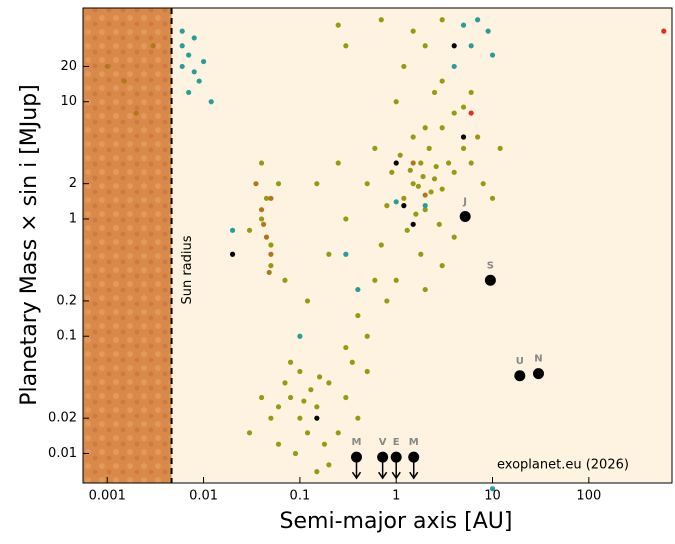 This screenshot has height=544, width=675. I want to click on solar-planet-label: E, so click(396, 442).